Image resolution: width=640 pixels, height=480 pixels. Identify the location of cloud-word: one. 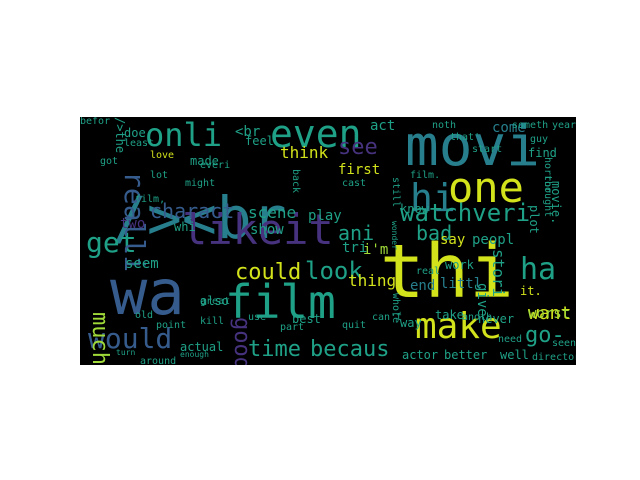
(486, 187).